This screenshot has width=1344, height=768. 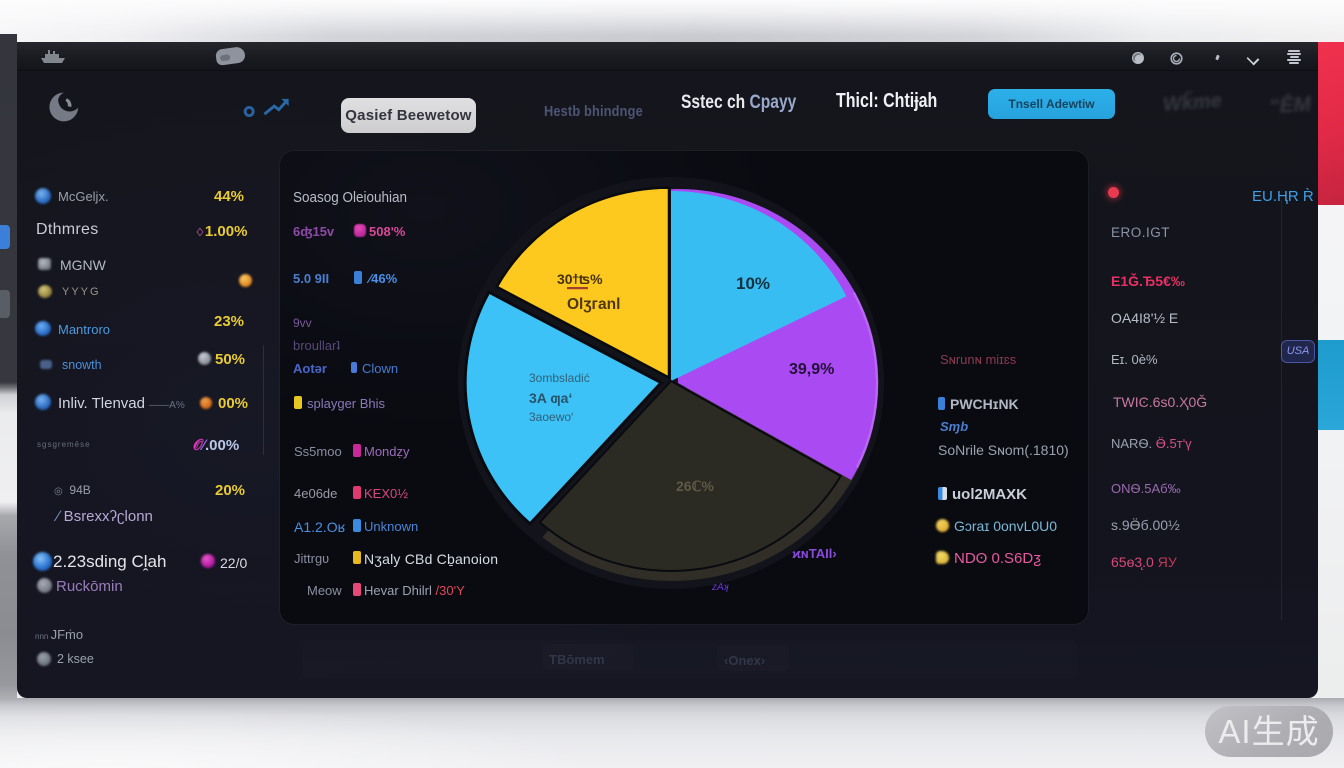 What do you see at coordinates (753, 283) in the screenshot?
I see `svg-text: 10%` at bounding box center [753, 283].